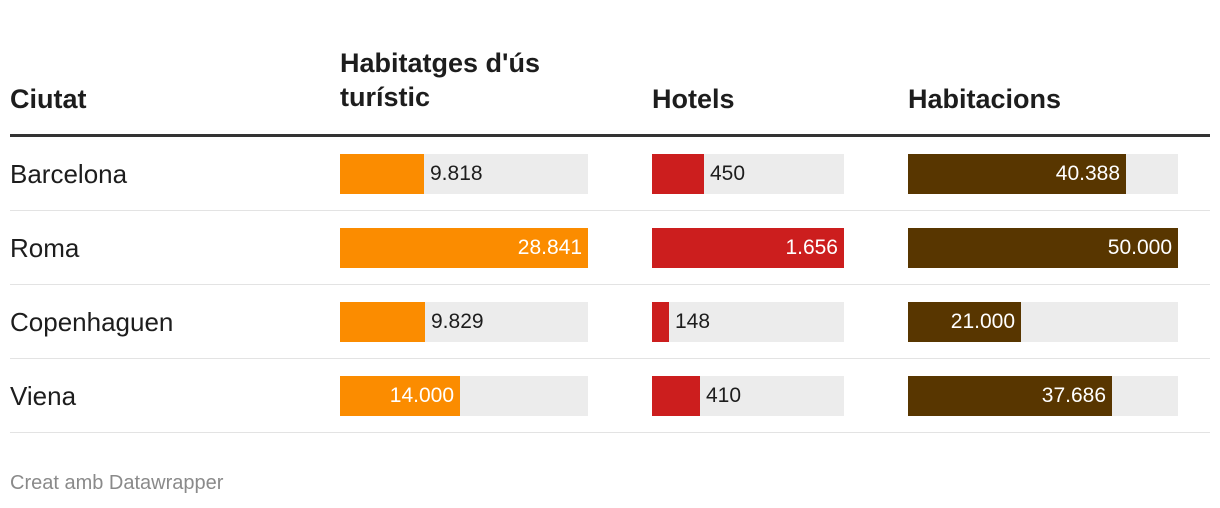  What do you see at coordinates (457, 321) in the screenshot?
I see `tourist-housing-value-label: 9.829` at bounding box center [457, 321].